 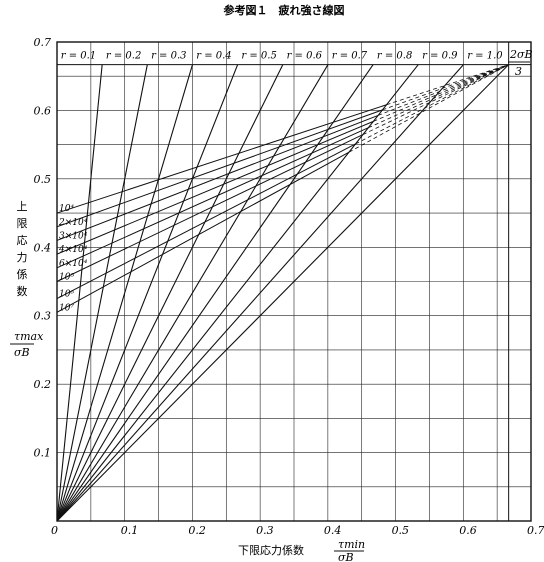 What do you see at coordinates (22, 274) in the screenshot?
I see `y-label-char: 係` at bounding box center [22, 274].